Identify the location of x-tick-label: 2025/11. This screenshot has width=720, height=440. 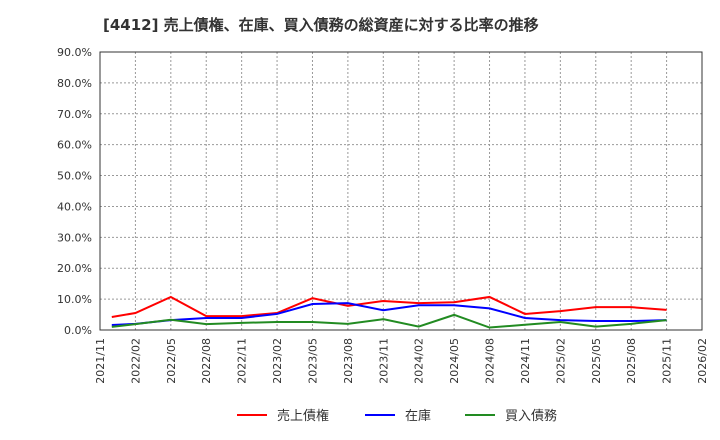
(667, 361).